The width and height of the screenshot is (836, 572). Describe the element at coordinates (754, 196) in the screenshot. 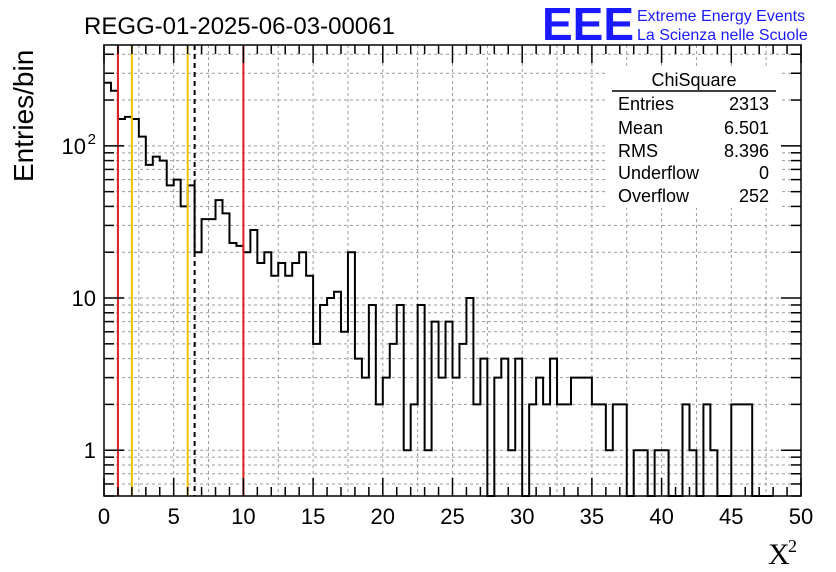

I see `stats-value-overflow: 252` at that location.